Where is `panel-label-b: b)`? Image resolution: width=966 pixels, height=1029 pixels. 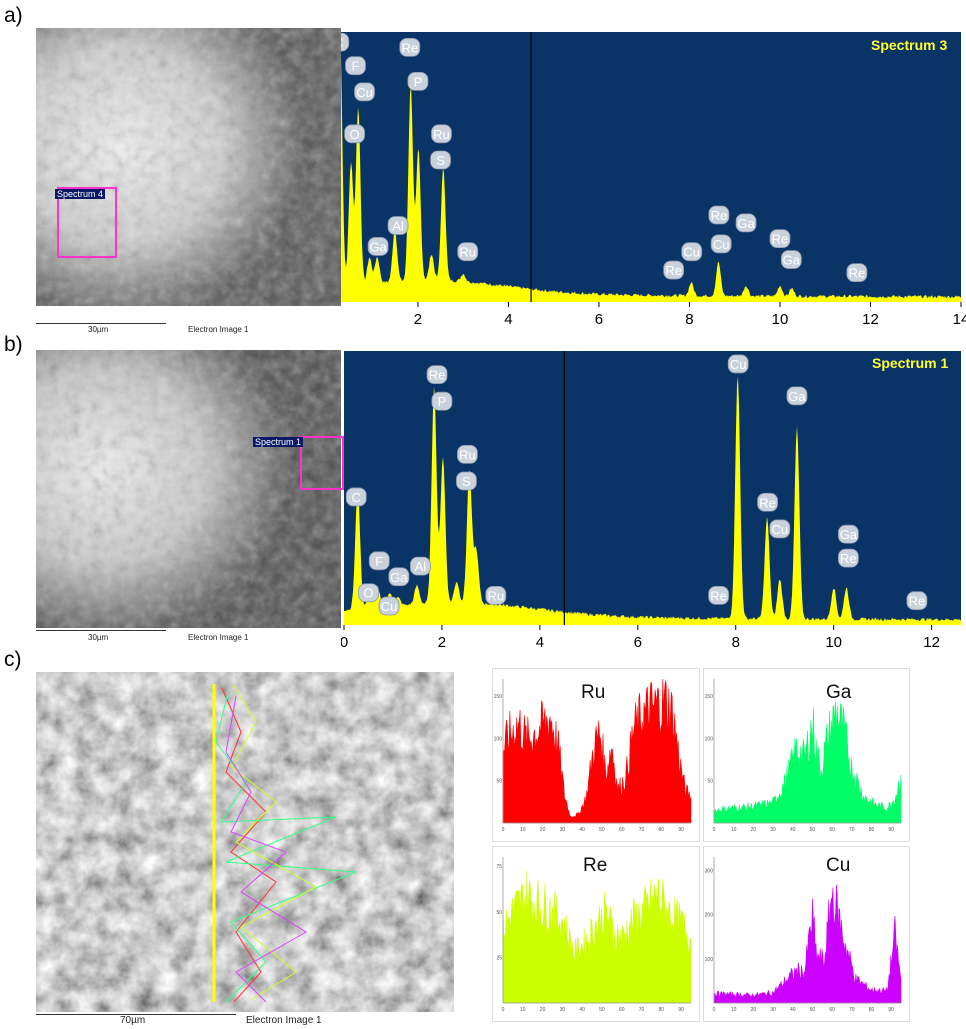
panel-label-b: b) is located at coordinates (13, 344).